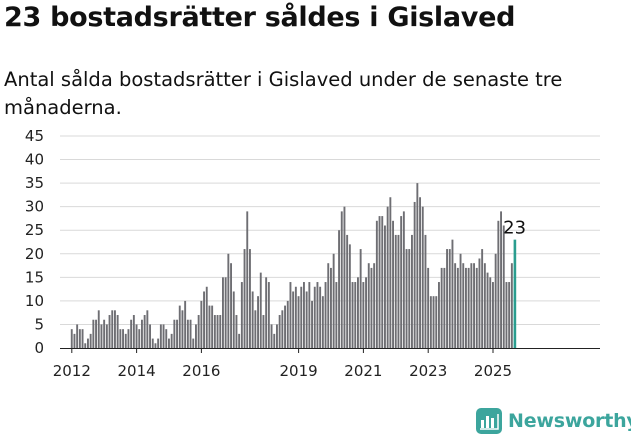 This screenshot has width=631, height=439. What do you see at coordinates (34, 160) in the screenshot?
I see `y-tick-label: 40` at bounding box center [34, 160].